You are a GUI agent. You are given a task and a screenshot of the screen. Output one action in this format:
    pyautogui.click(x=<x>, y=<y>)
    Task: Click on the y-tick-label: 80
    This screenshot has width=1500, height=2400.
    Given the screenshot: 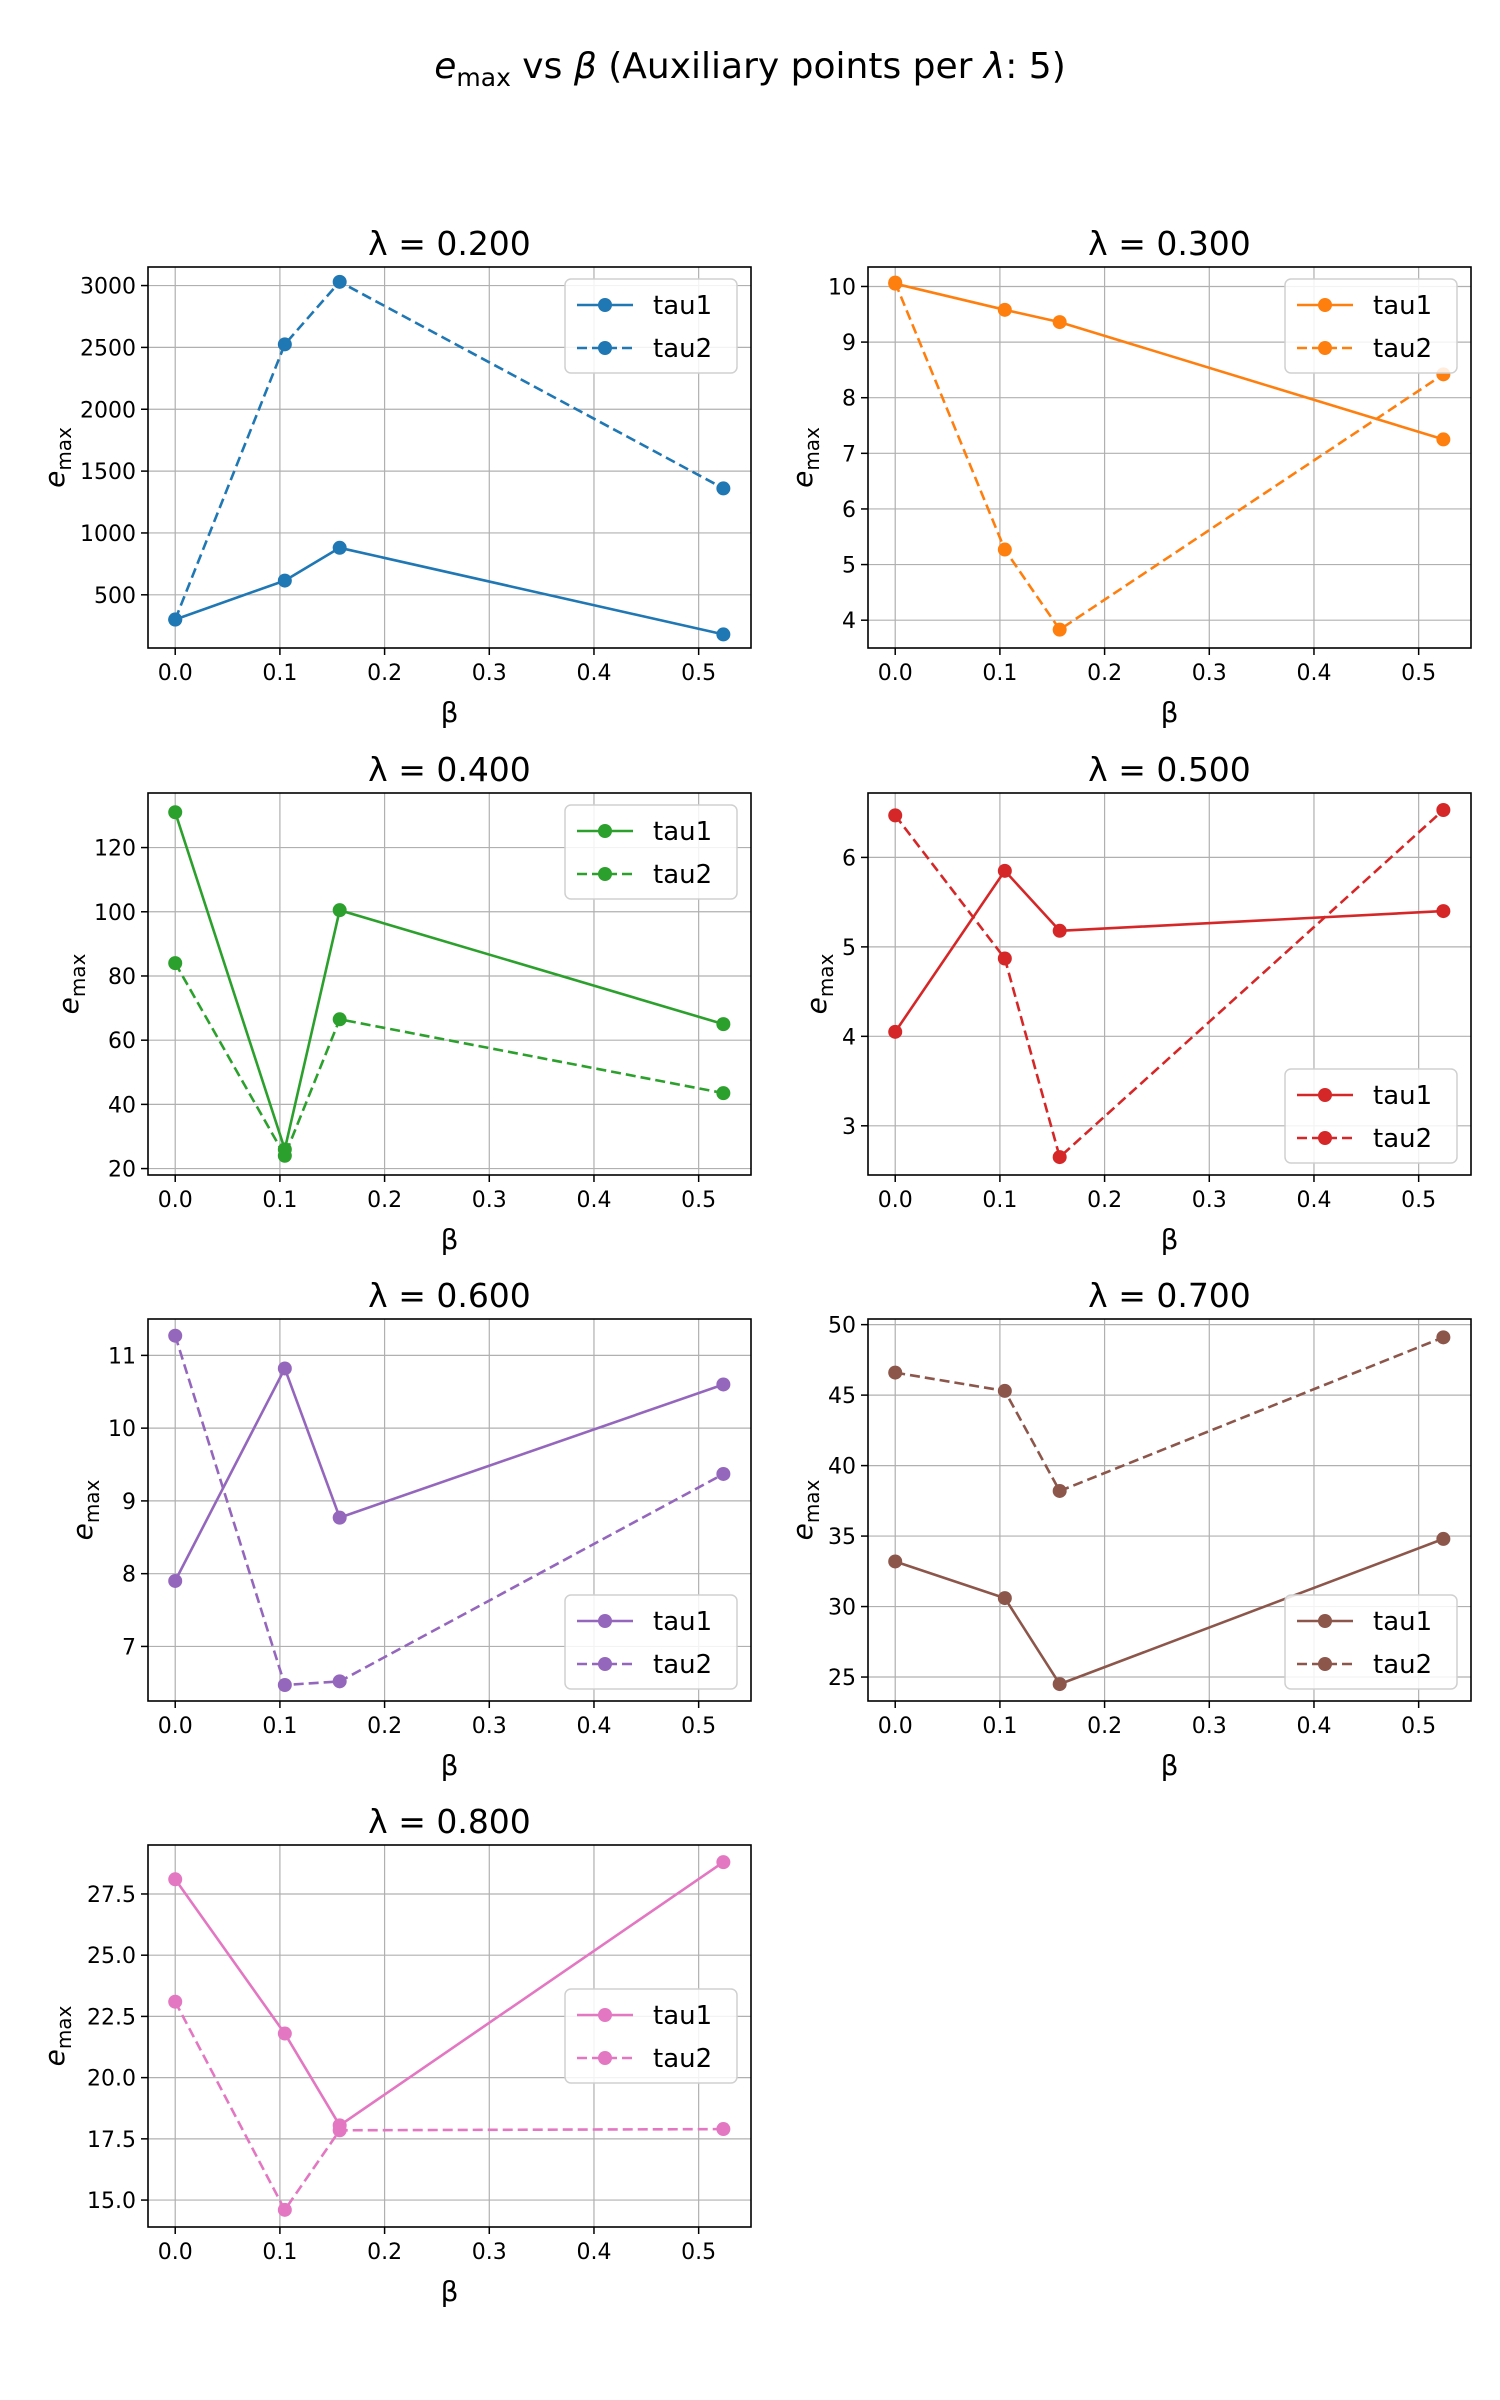 What is the action you would take?
    pyautogui.click(x=122, y=977)
    